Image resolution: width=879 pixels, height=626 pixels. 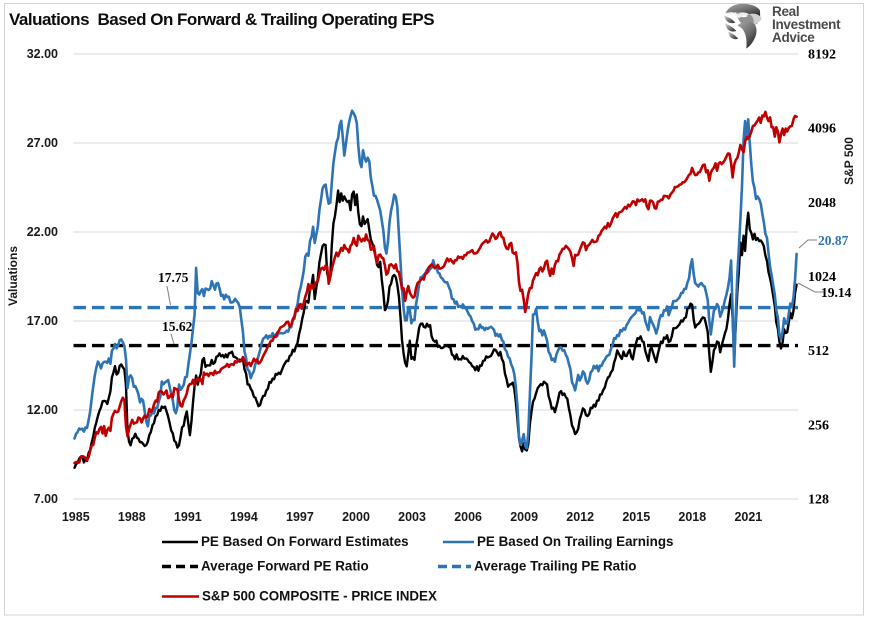 What do you see at coordinates (580, 517) in the screenshot?
I see `svg-text: 2012` at bounding box center [580, 517].